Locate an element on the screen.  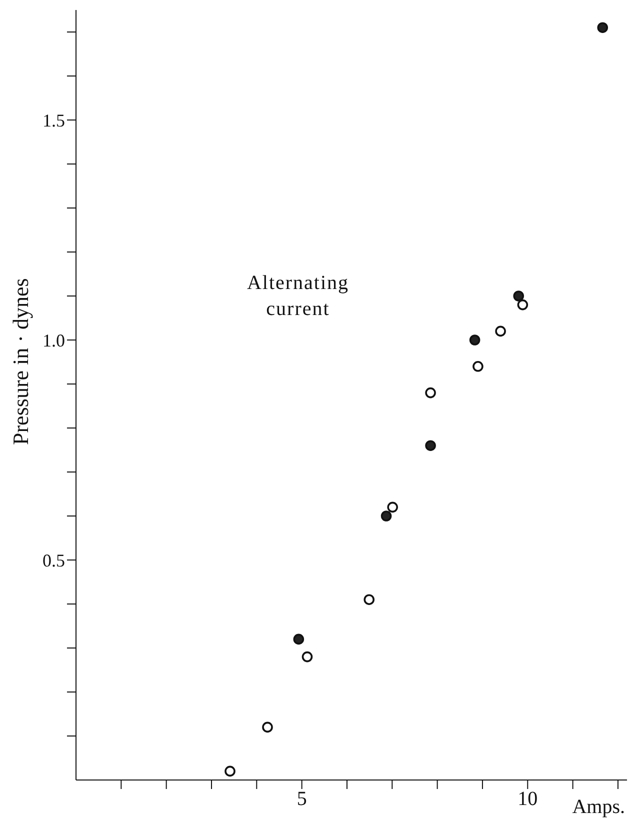
x-axis-title: Amps. is located at coordinates (598, 807).